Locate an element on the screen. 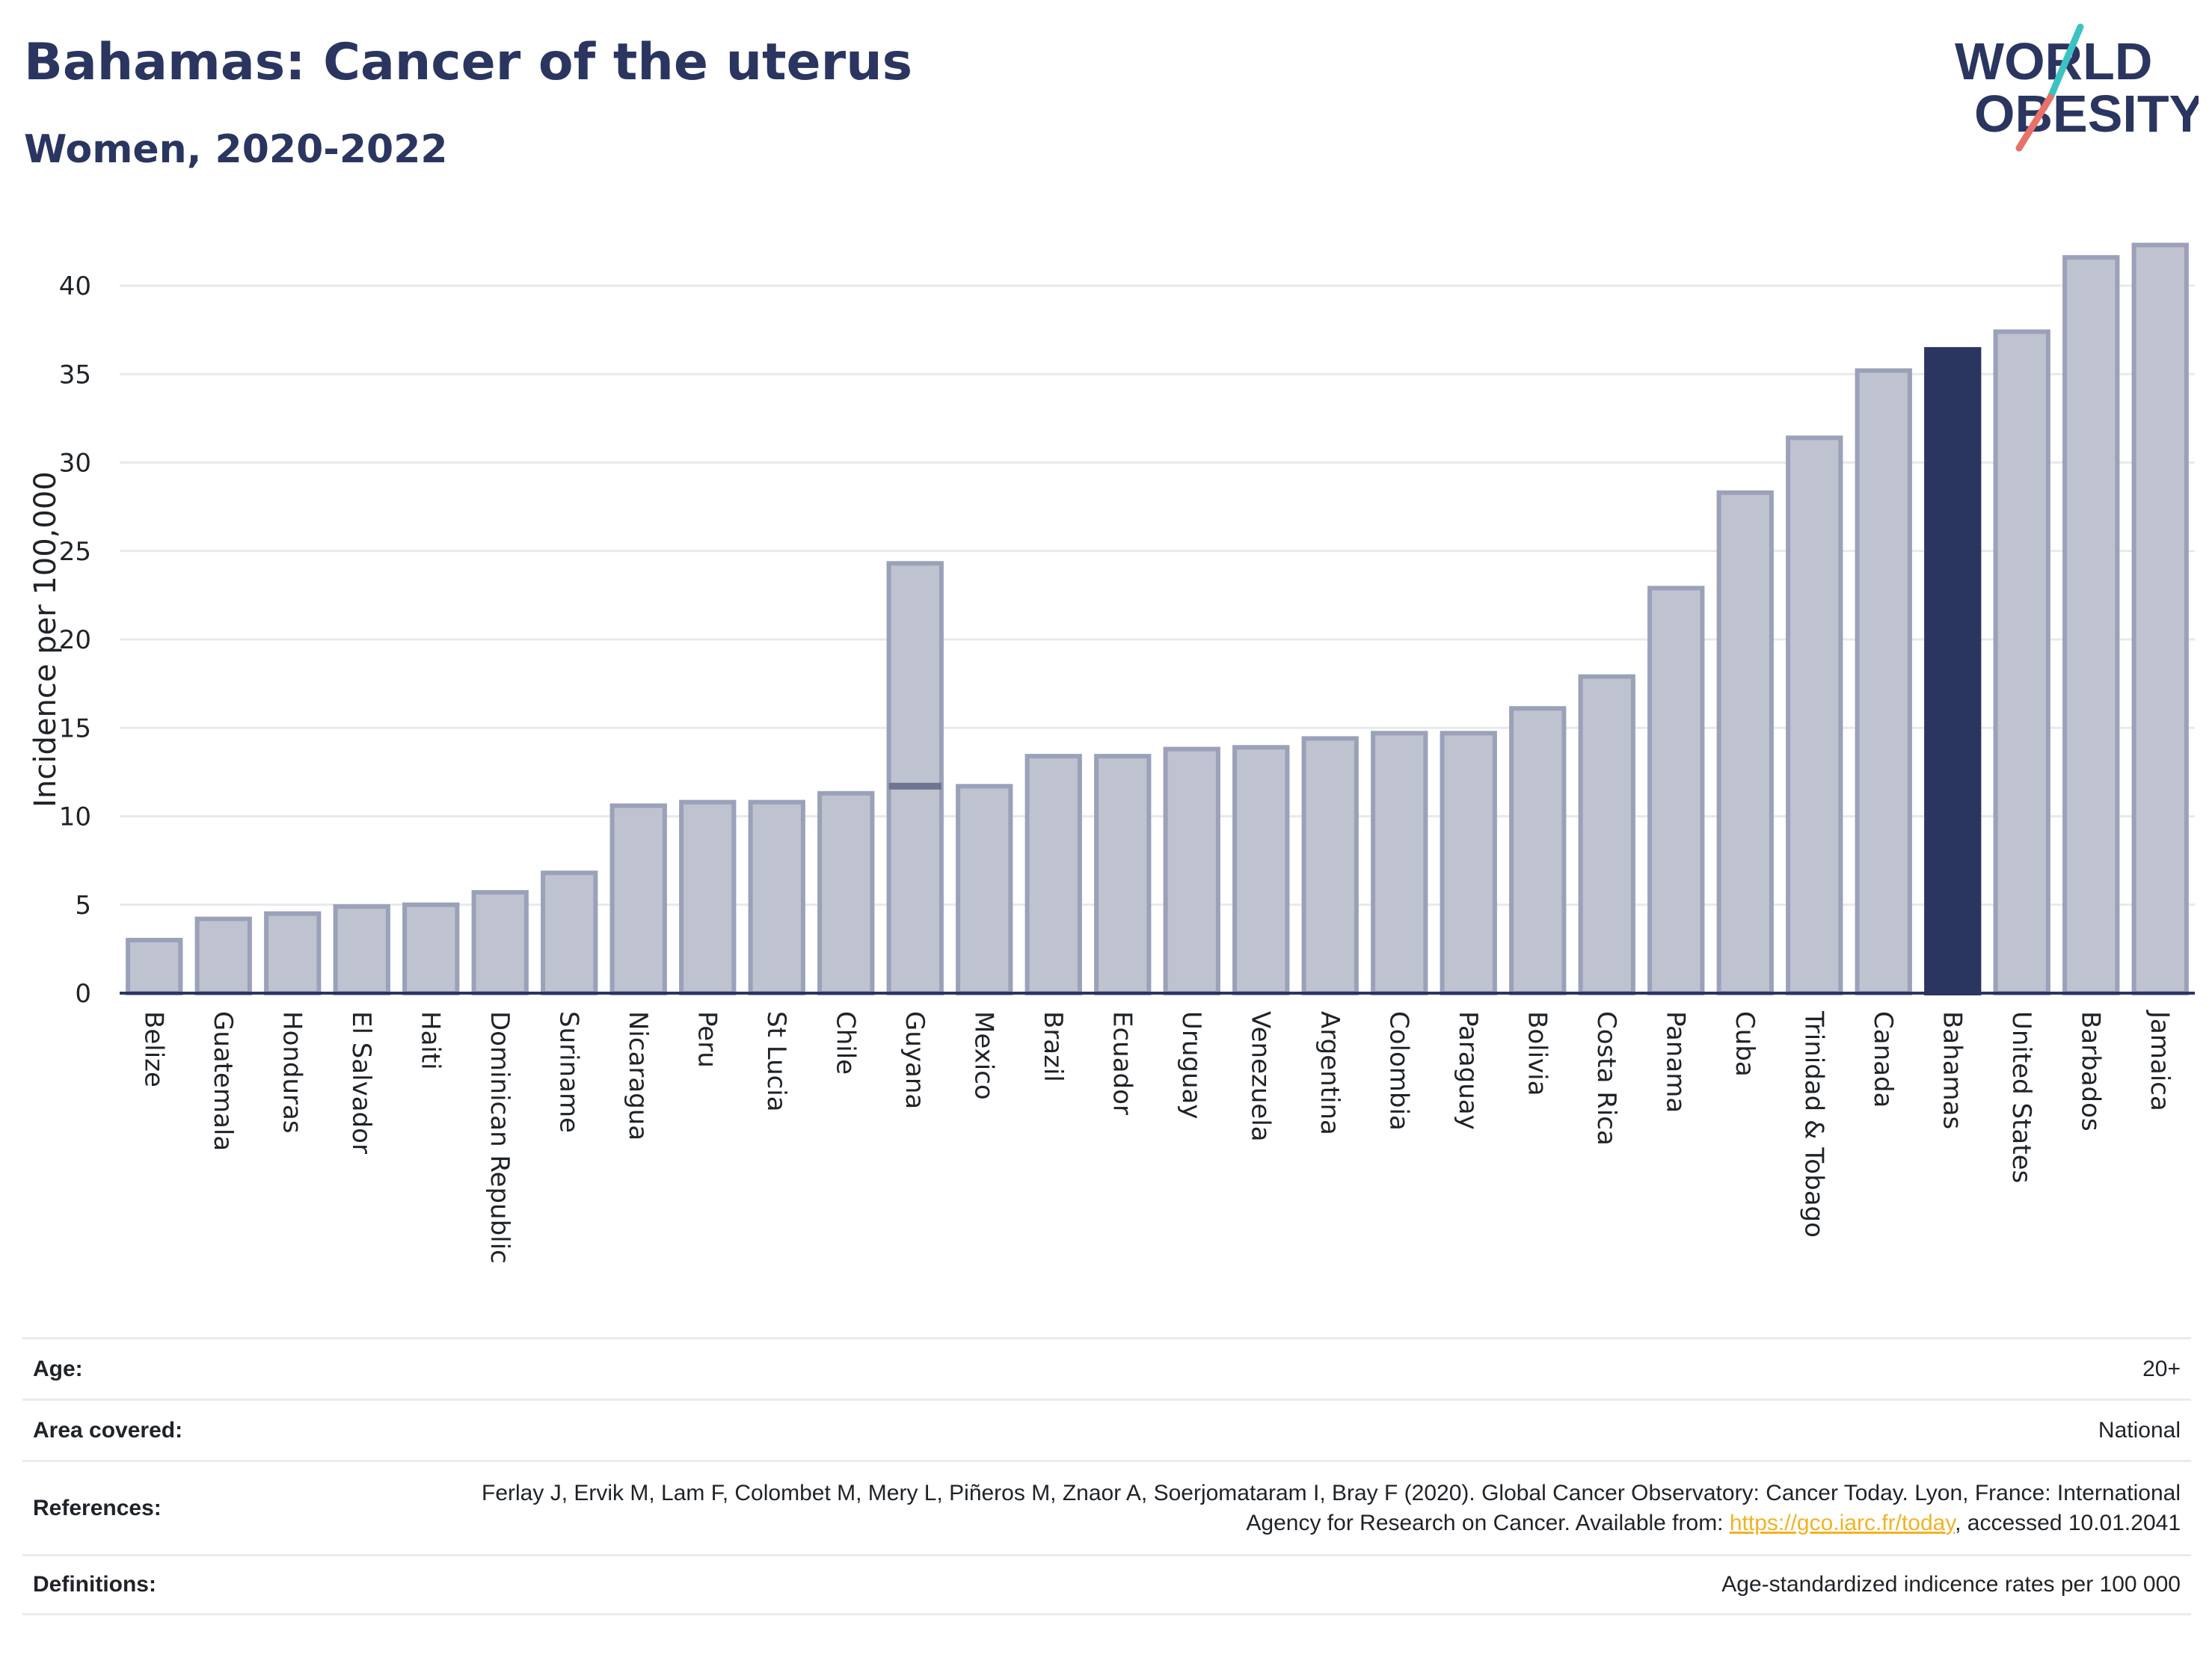 The width and height of the screenshot is (2212, 1655). bar-colombia is located at coordinates (1399, 863).